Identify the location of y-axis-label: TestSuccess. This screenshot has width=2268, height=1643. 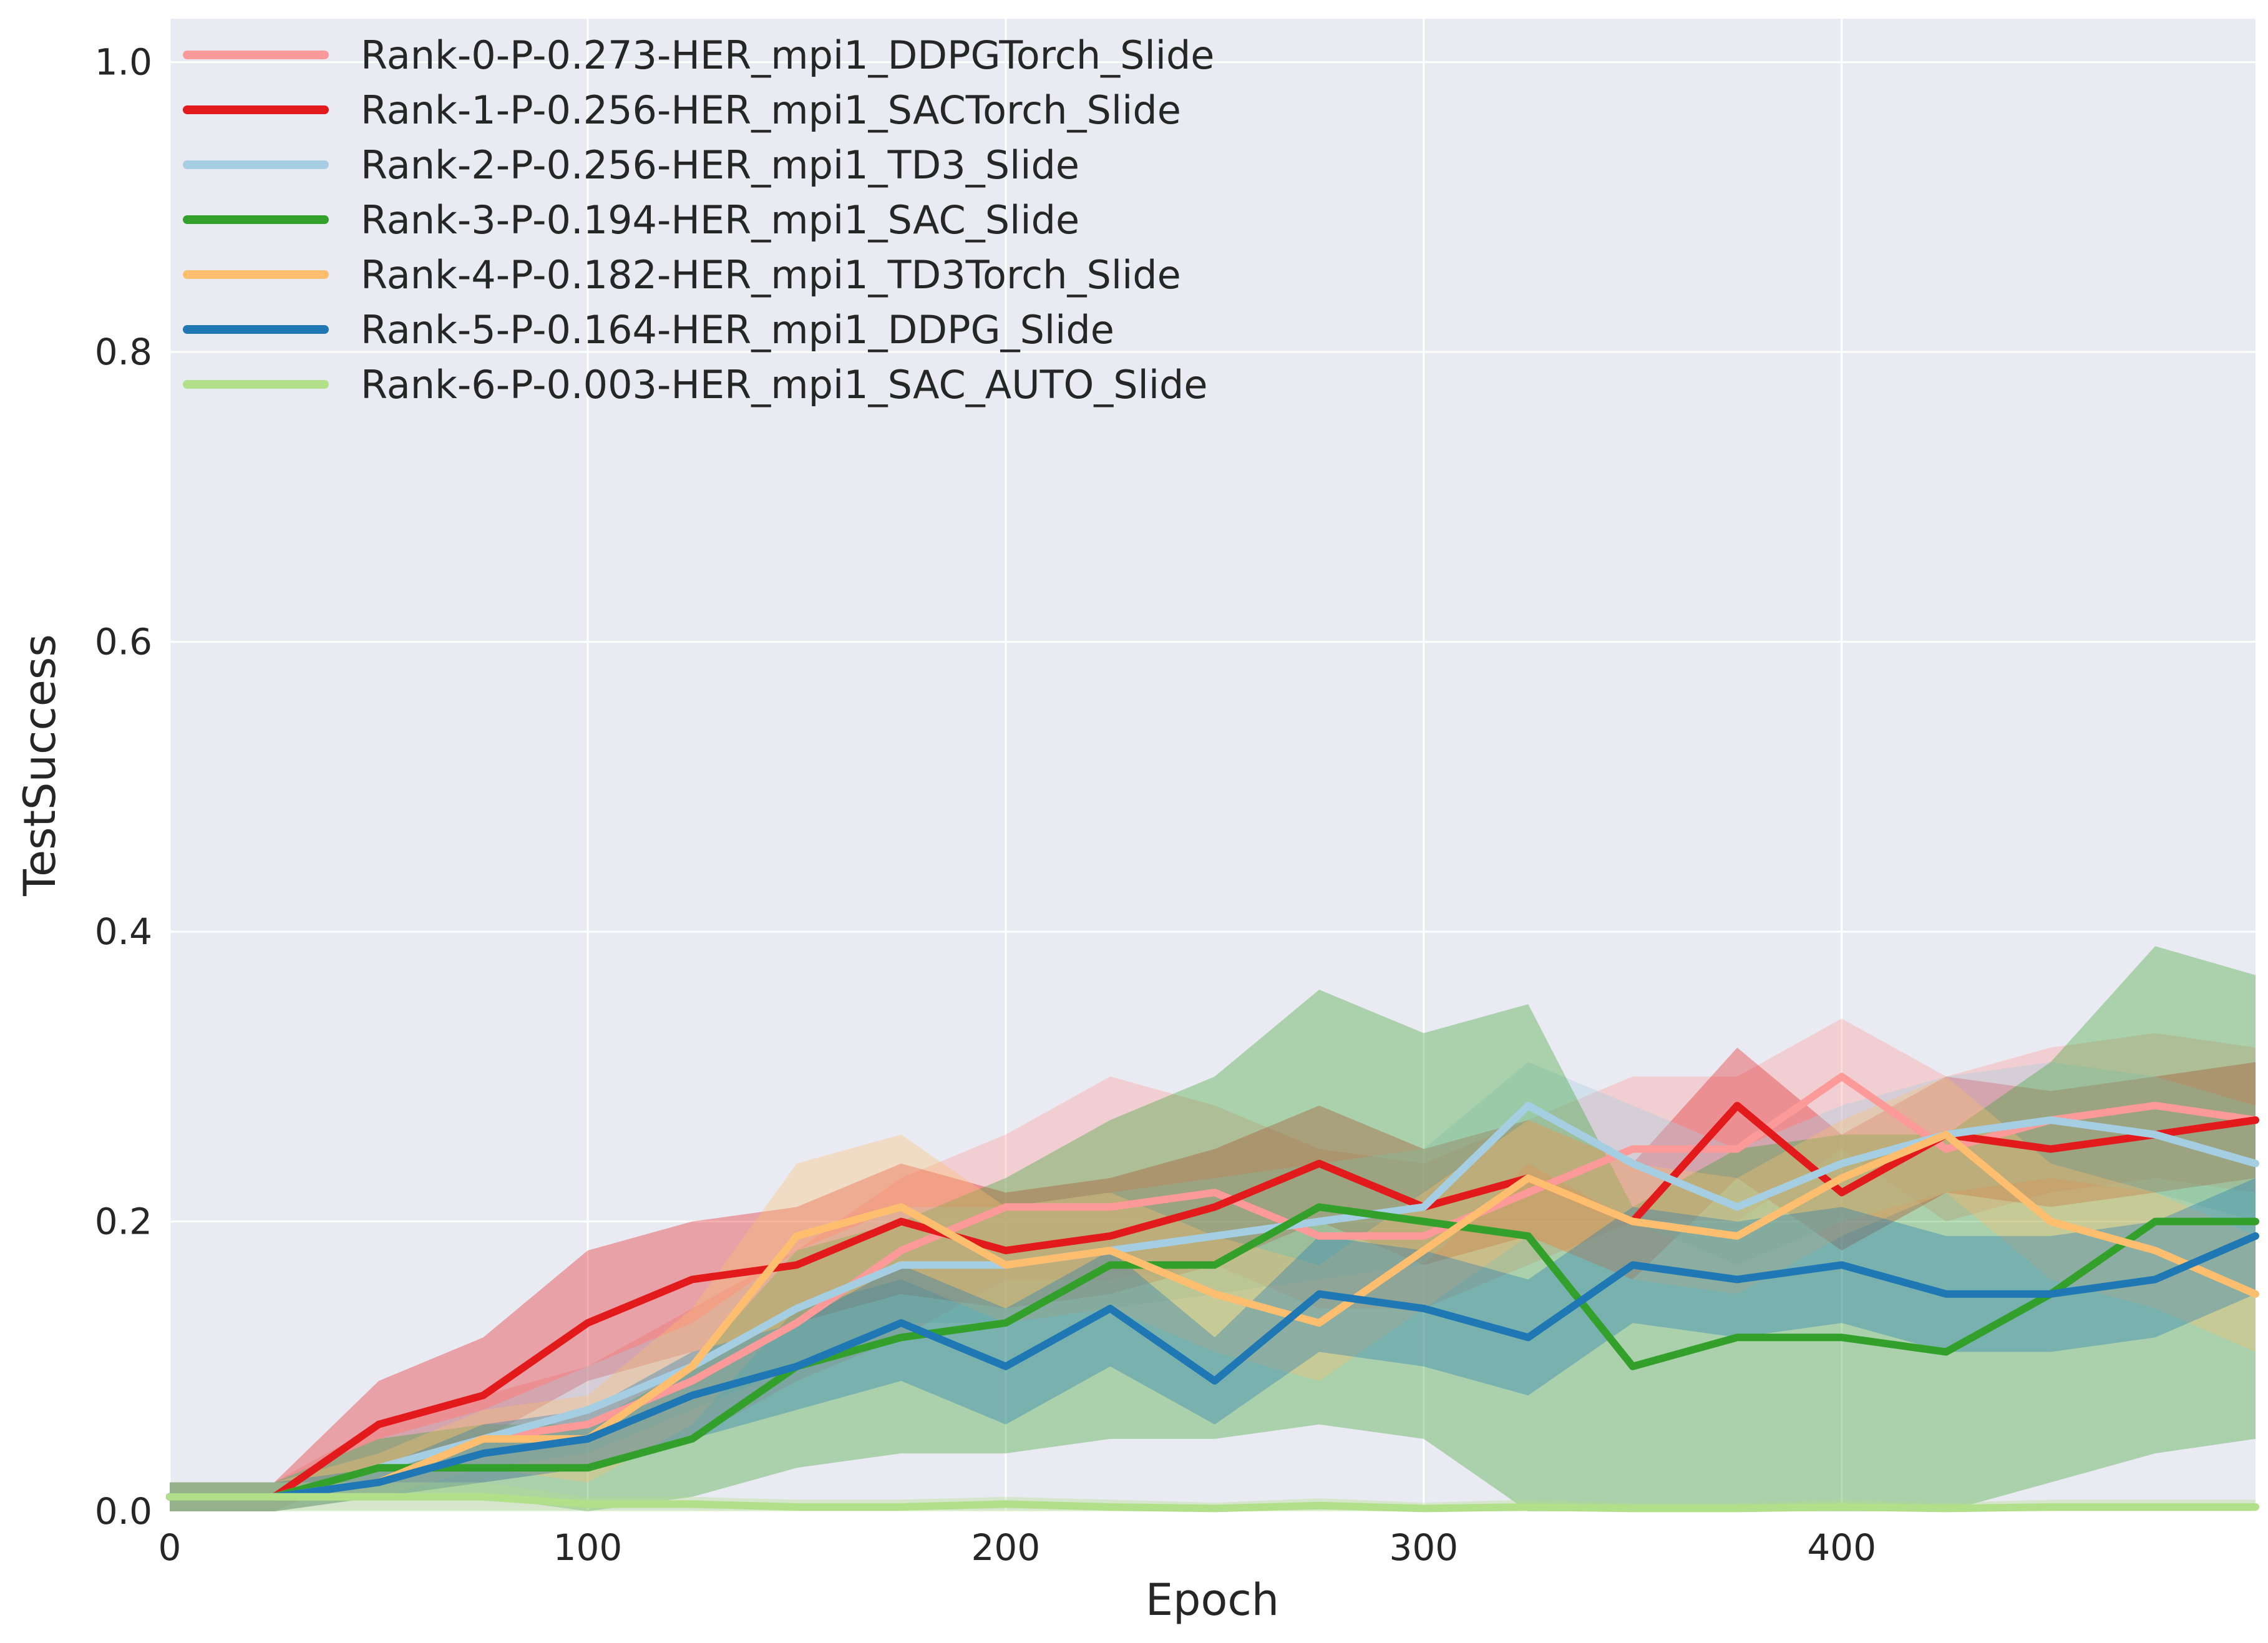
(40, 765).